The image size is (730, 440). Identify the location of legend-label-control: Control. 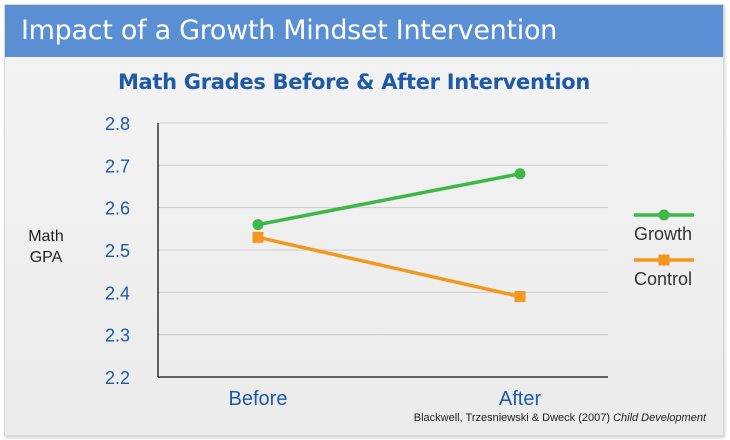
(663, 279).